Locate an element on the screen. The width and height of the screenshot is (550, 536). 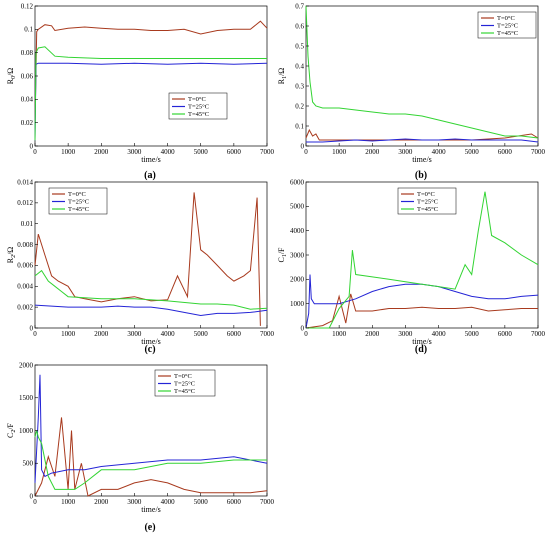
plot-area-e is located at coordinates (151, 430).